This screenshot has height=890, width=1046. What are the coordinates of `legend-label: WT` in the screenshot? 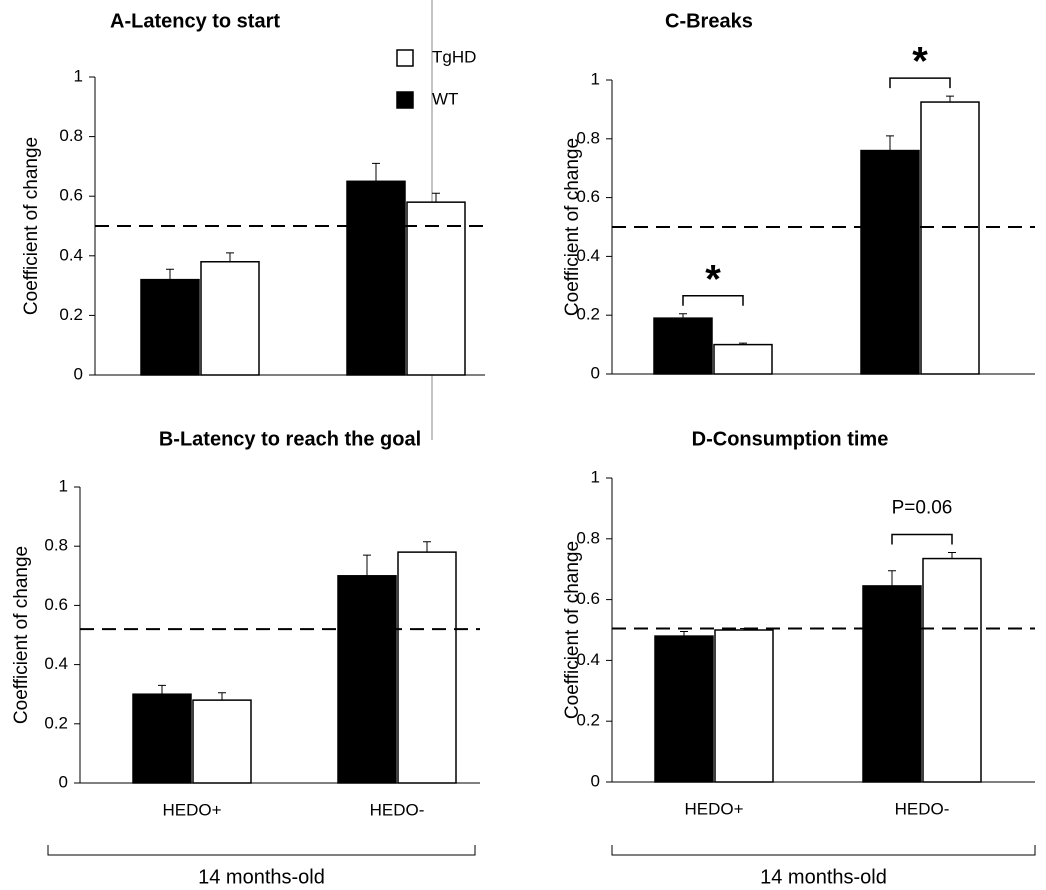 It's located at (445, 98).